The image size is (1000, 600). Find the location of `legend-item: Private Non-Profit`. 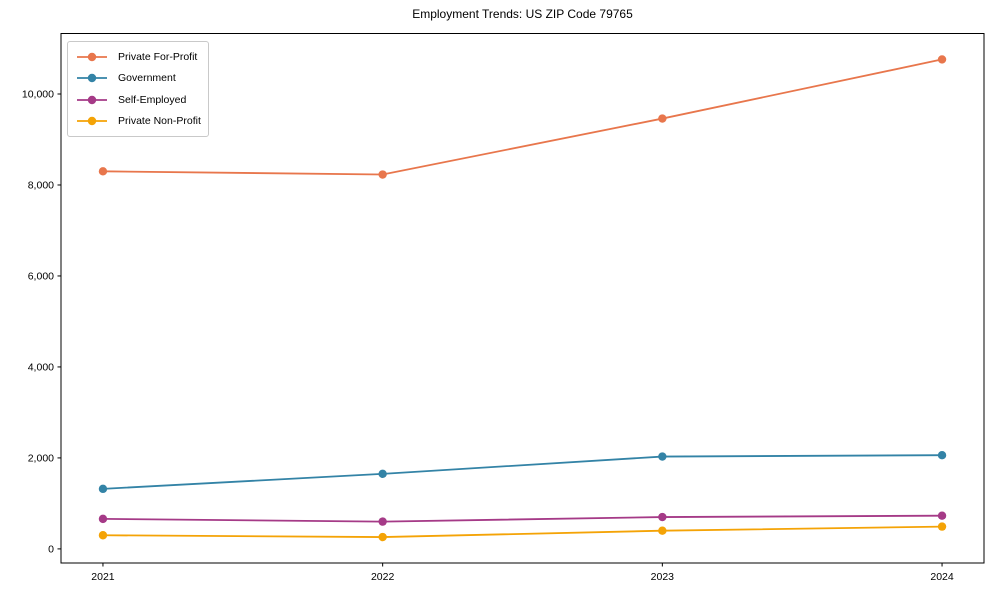

legend-item: Private Non-Profit is located at coordinates (138, 122).